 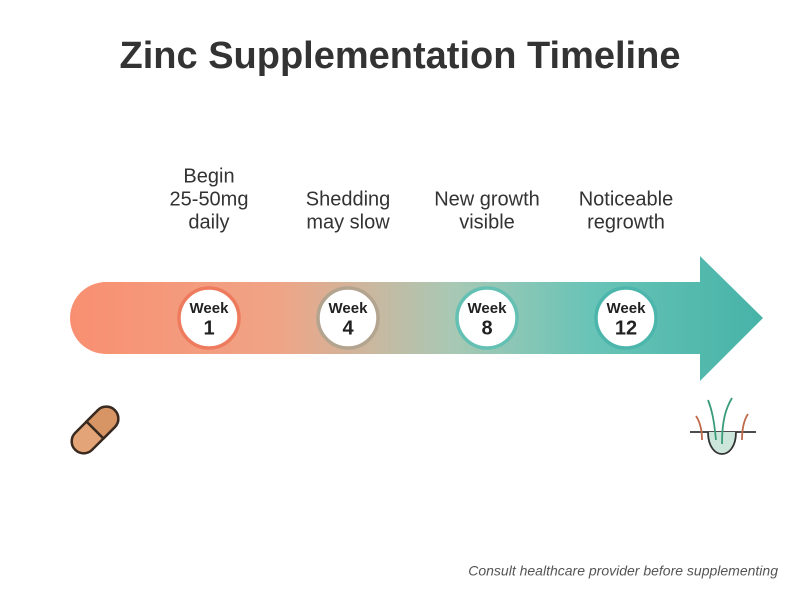 I want to click on week-number: 12, so click(x=626, y=328).